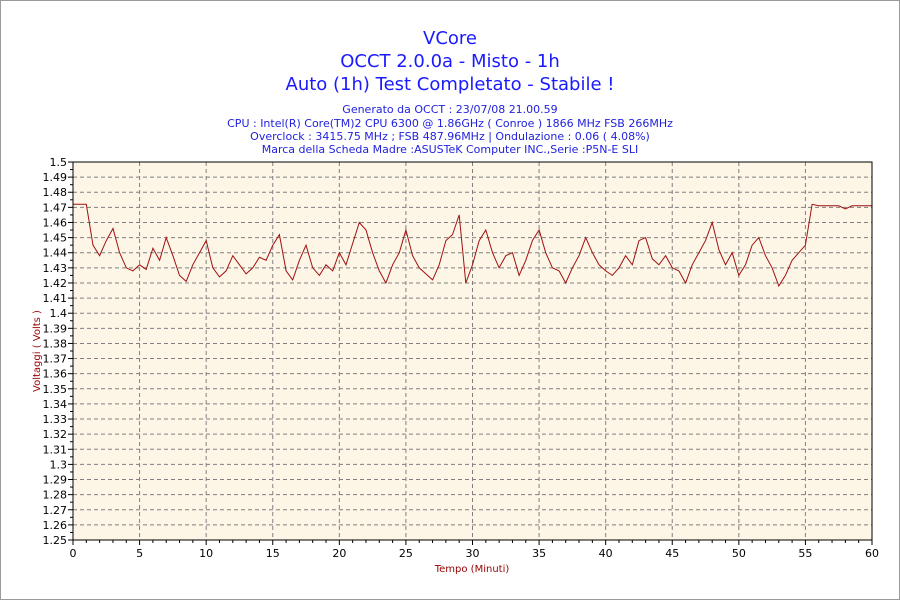 The width and height of the screenshot is (900, 600). I want to click on y-tick-label: 1.44, so click(55, 253).